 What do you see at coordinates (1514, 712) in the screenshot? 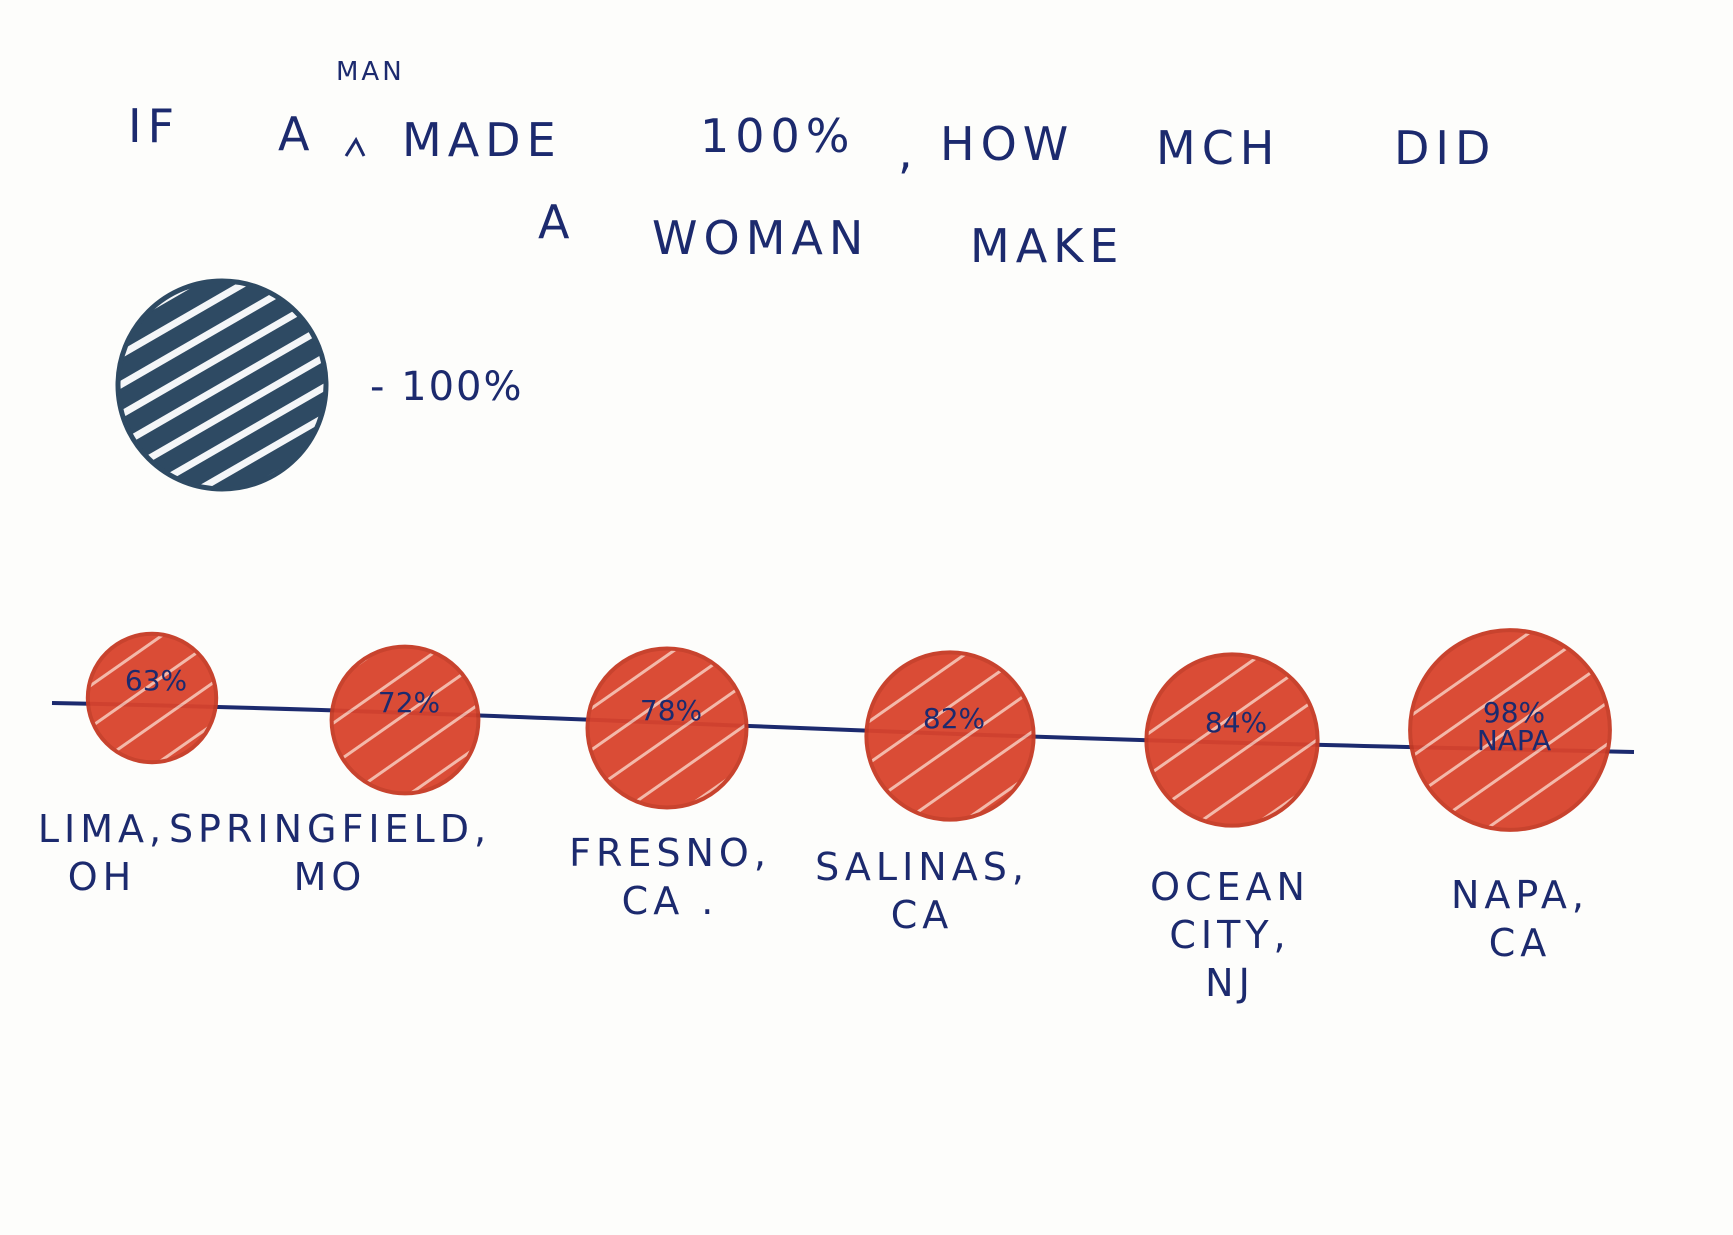
I see `bubble-value-label-5: 98%` at bounding box center [1514, 712].